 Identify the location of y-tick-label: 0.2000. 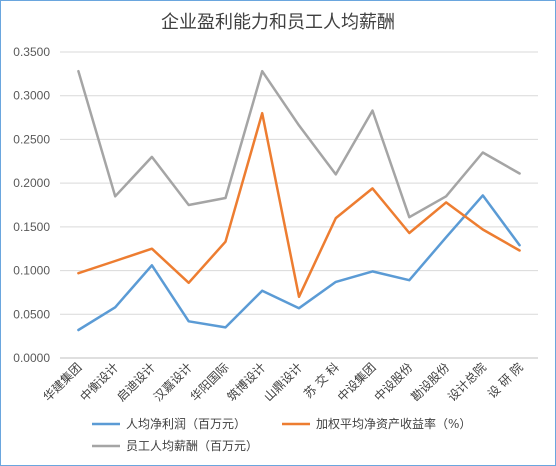
(31, 183).